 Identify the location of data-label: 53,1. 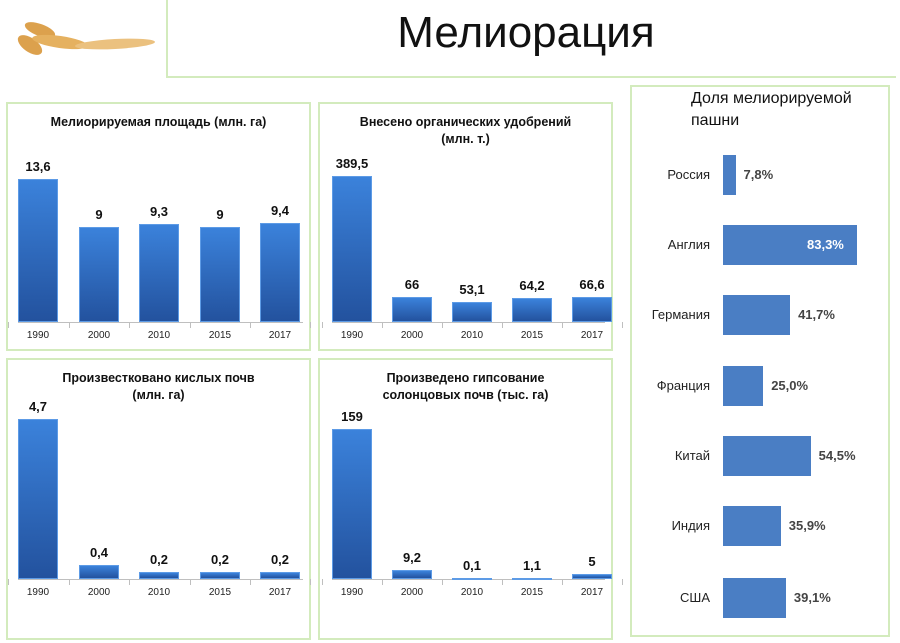
(472, 290).